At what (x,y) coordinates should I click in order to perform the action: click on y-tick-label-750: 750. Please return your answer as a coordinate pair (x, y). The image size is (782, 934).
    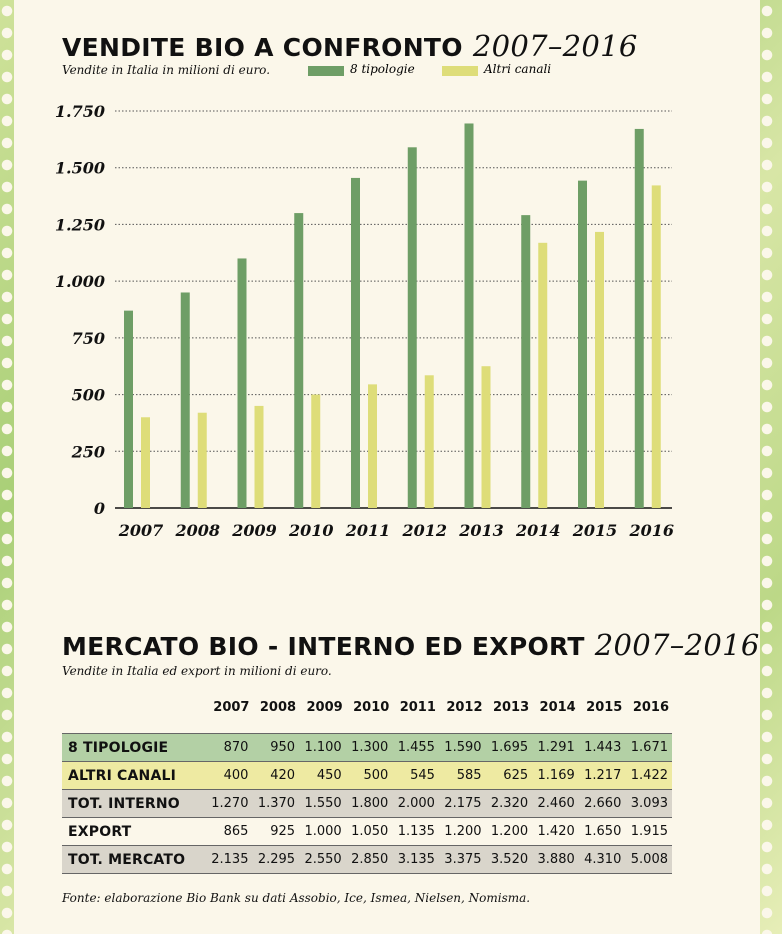
    Looking at the image, I should click on (88, 338).